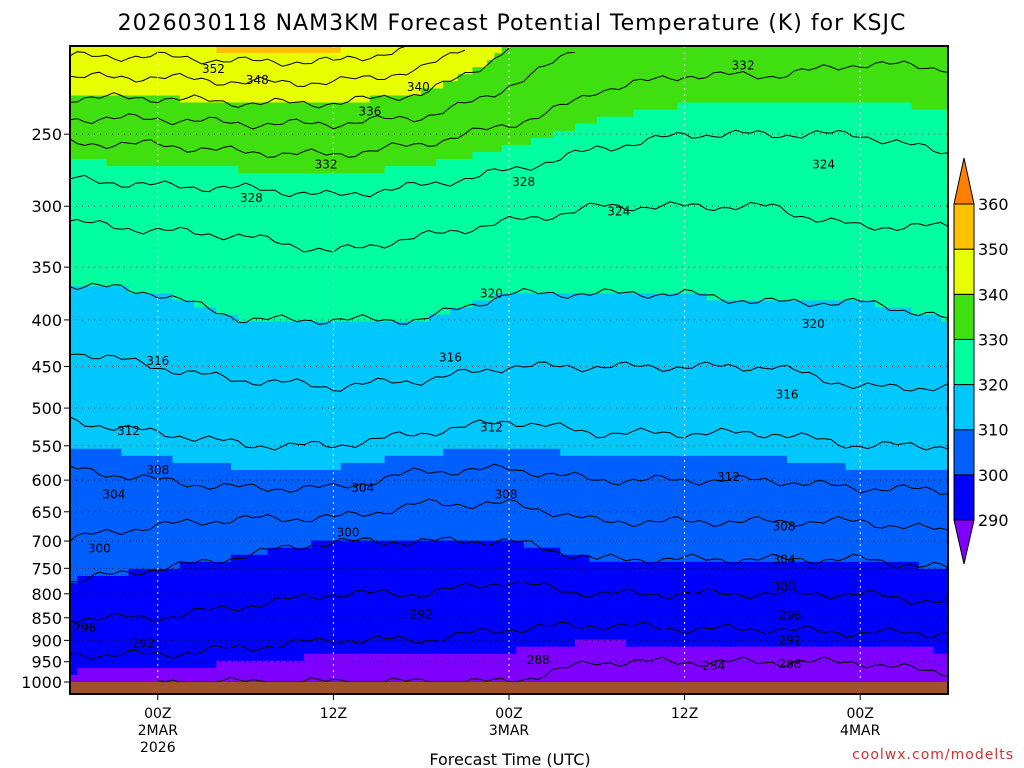  Describe the element at coordinates (46, 541) in the screenshot. I see `y-tick-label: 700` at that location.